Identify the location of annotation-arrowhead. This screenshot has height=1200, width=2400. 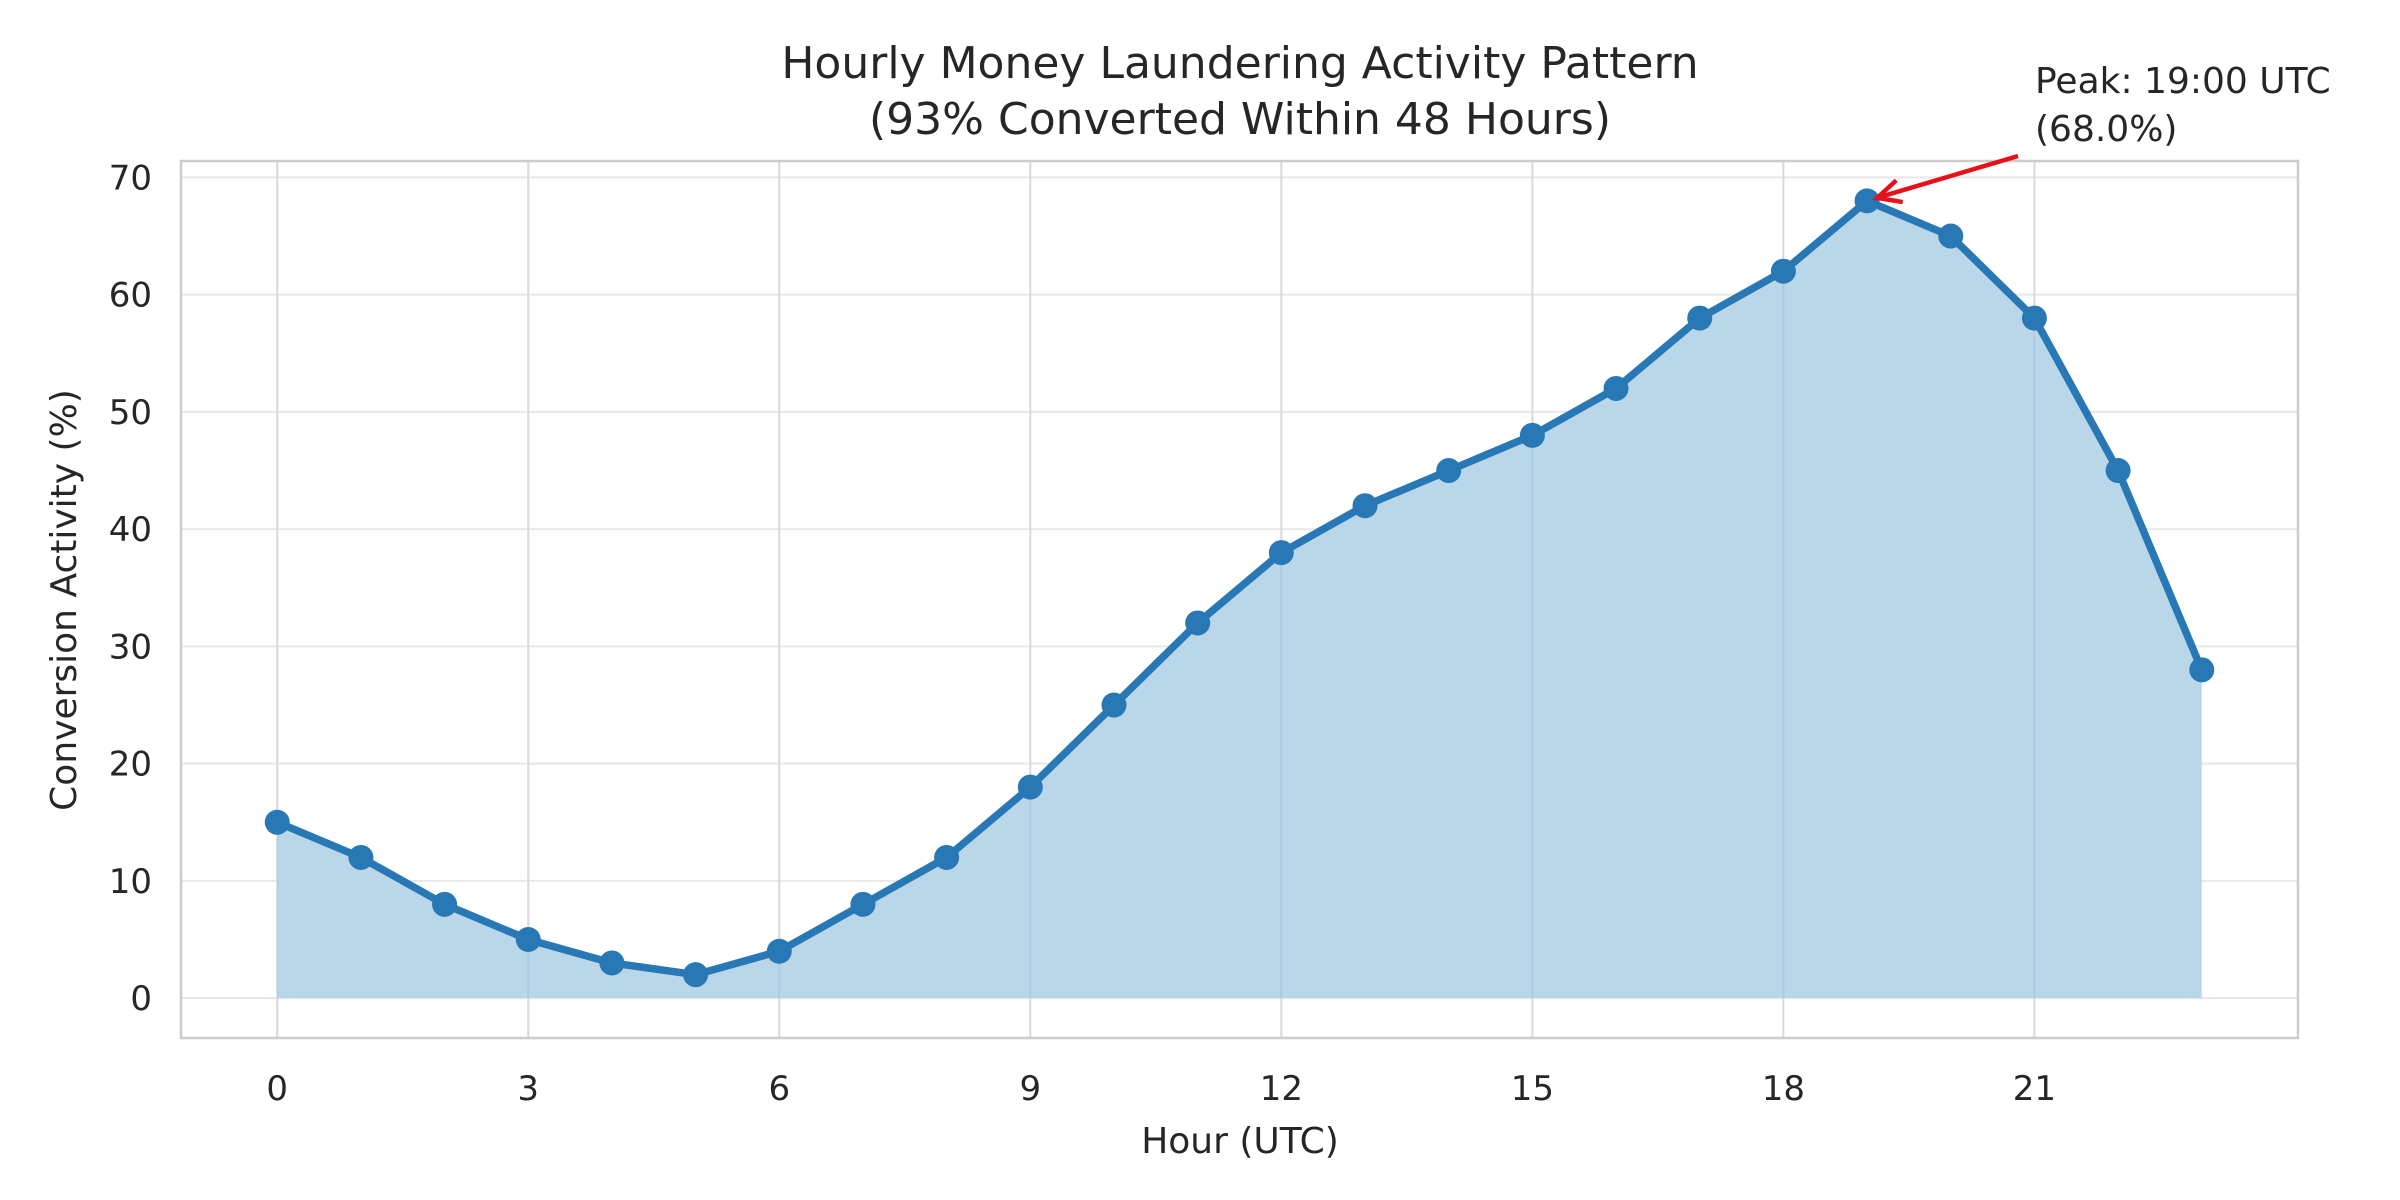
(1888, 191).